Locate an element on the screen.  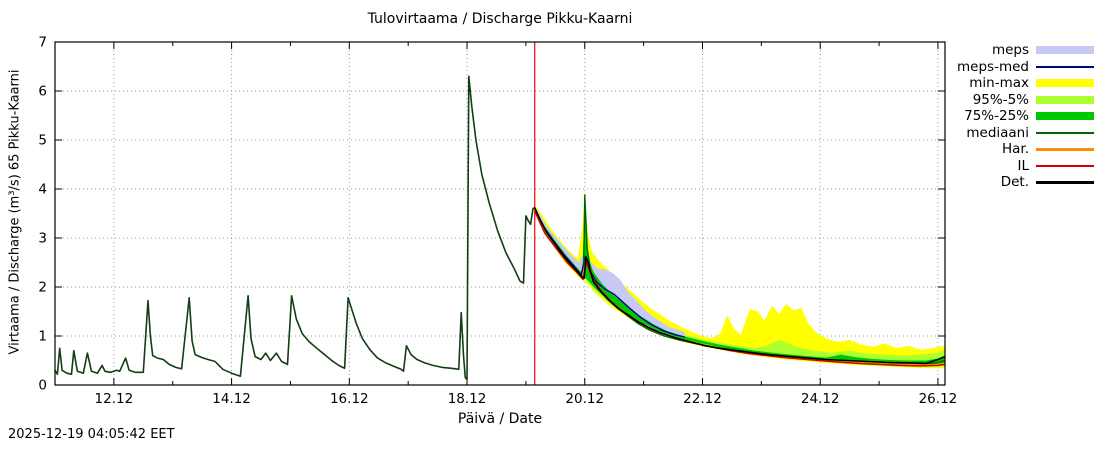
legend-item-meps-med: meps-med is located at coordinates (1025, 67).